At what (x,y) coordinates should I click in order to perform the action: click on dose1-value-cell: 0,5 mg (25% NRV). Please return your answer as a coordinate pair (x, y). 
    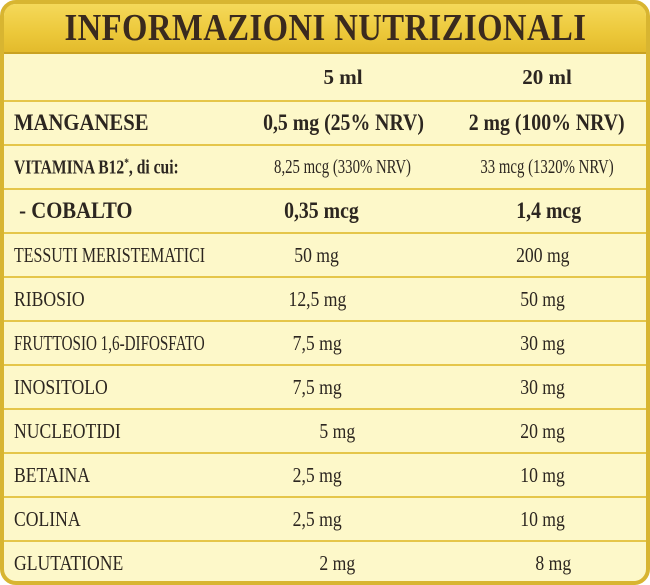
    Looking at the image, I should click on (343, 123).